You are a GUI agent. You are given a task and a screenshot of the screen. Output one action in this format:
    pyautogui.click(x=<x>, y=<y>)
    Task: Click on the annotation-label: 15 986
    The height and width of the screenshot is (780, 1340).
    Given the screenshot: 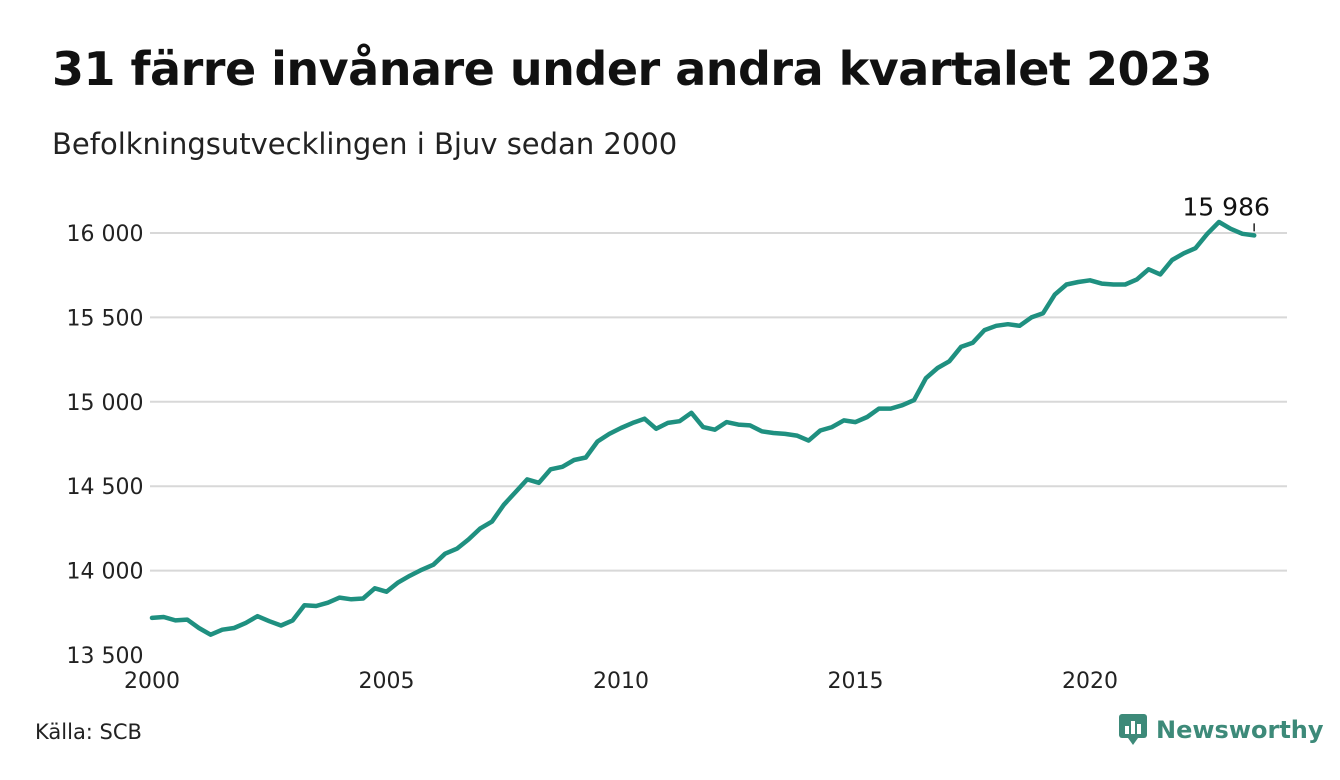 What is the action you would take?
    pyautogui.click(x=1225, y=206)
    